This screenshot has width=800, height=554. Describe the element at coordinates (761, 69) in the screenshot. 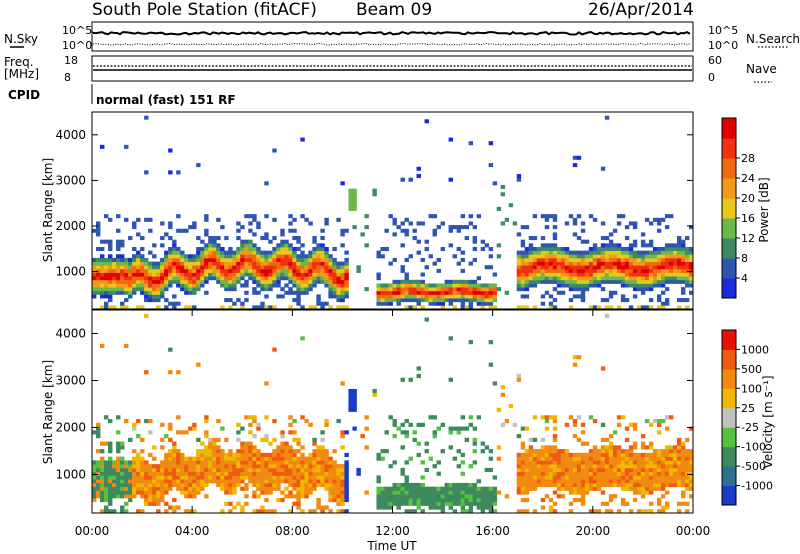

I see `nave-label: Nave` at that location.